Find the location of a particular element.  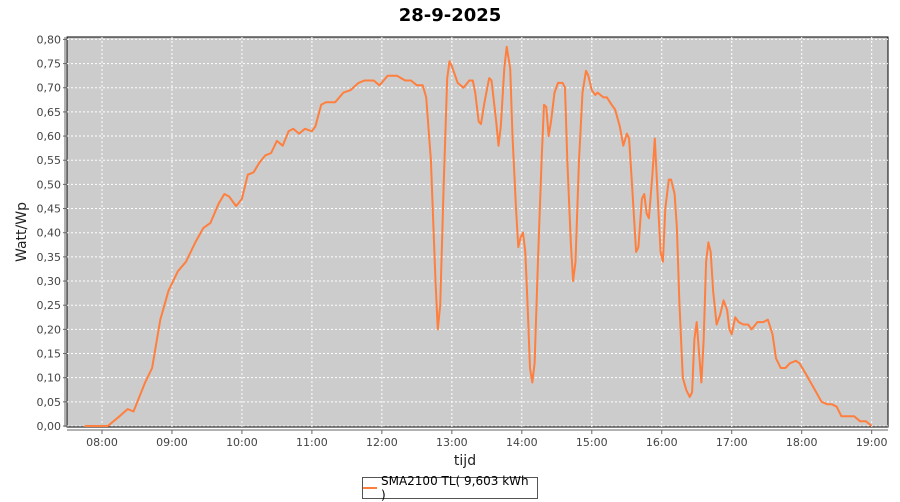

x-tick-label: 17:00 is located at coordinates (732, 442).